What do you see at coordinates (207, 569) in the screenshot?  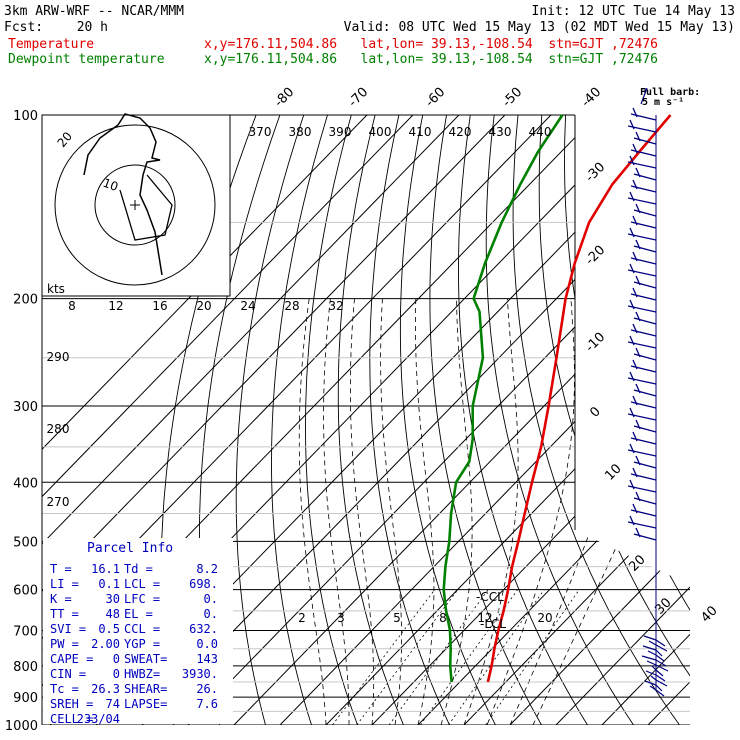 I see `parcel-info-value: 8.2` at bounding box center [207, 569].